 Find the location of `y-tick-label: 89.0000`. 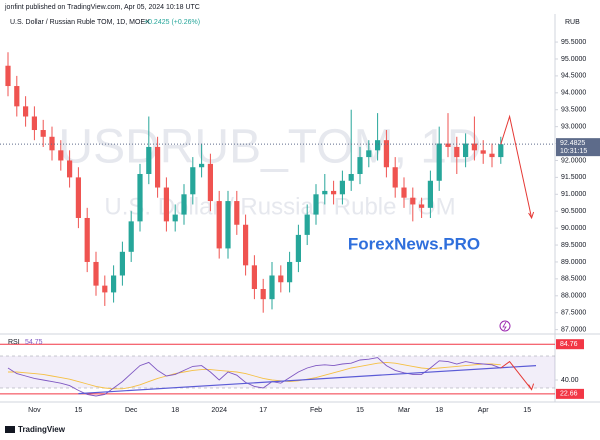

y-tick-label: 89.0000 is located at coordinates (573, 262).